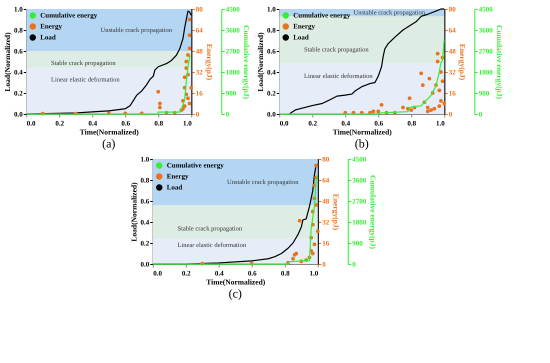 This screenshot has width=550, height=363. I want to click on text: (c), so click(235, 293).